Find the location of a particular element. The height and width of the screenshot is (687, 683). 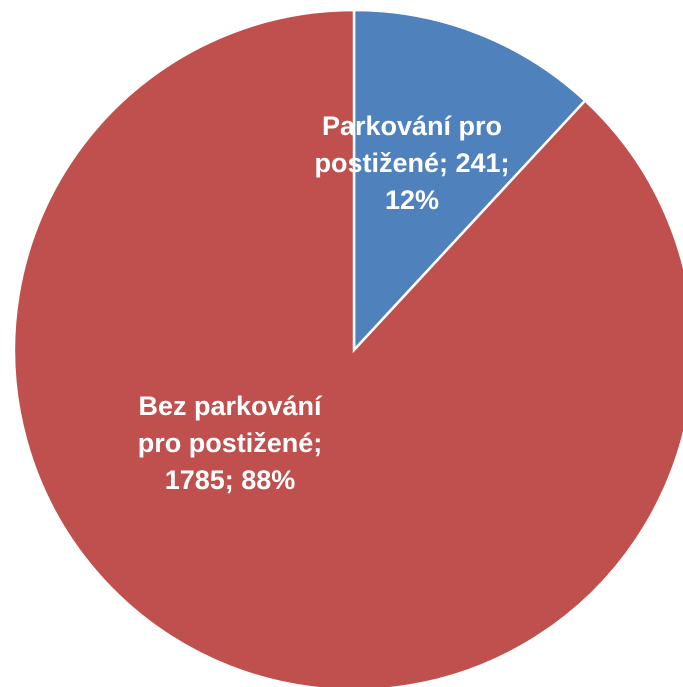

data-label: Parkování pro postižené; 241; 12% is located at coordinates (411, 163).